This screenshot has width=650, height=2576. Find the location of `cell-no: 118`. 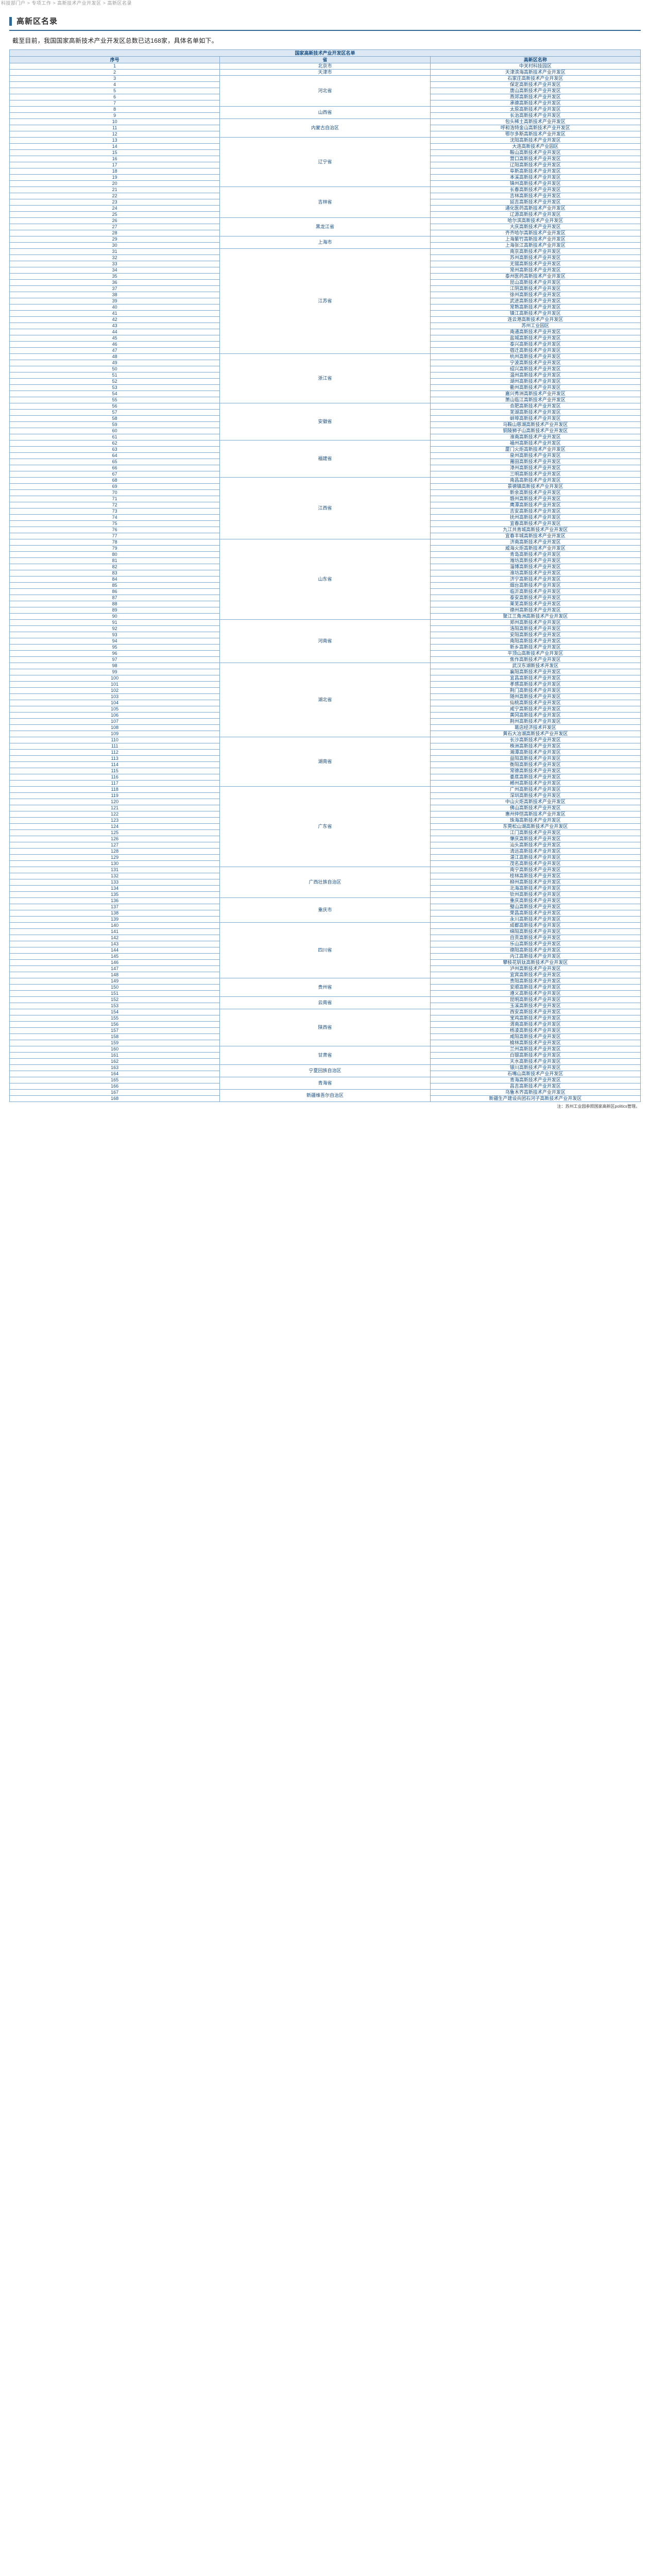

cell-no: 118 is located at coordinates (114, 789).